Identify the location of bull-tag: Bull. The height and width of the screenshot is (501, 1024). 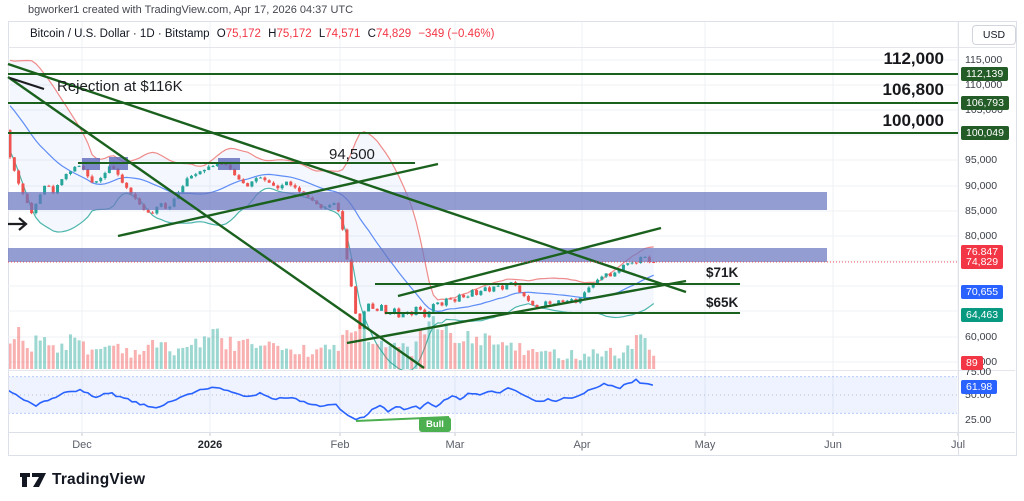
(435, 424).